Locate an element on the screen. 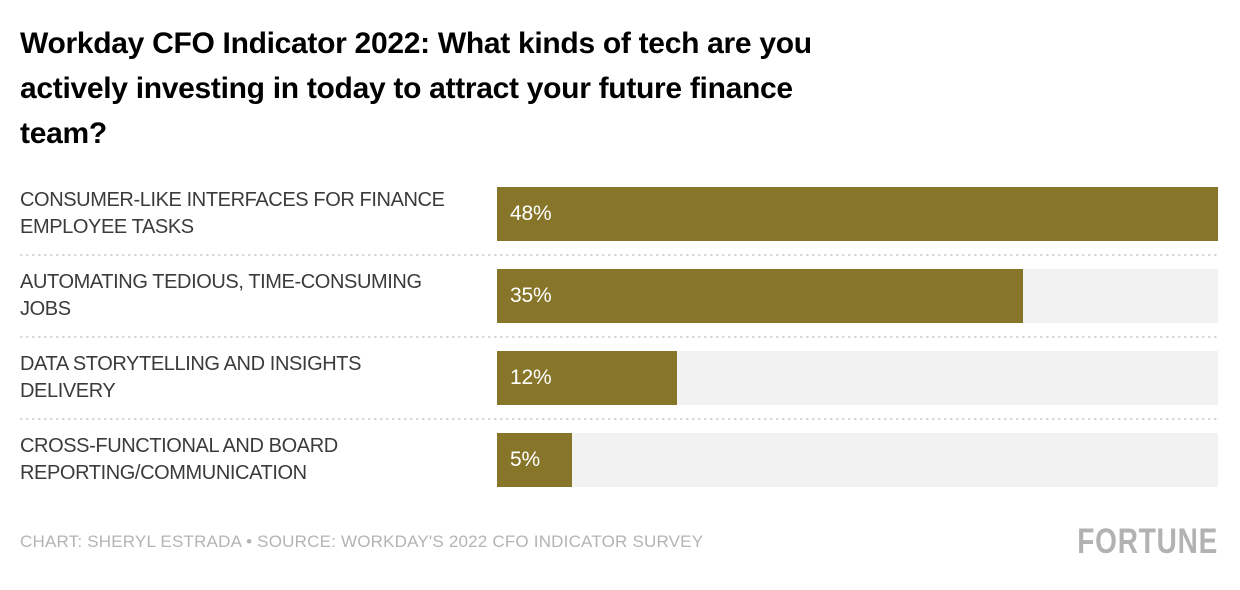 The width and height of the screenshot is (1240, 590). bar-value-label: 35% is located at coordinates (531, 295).